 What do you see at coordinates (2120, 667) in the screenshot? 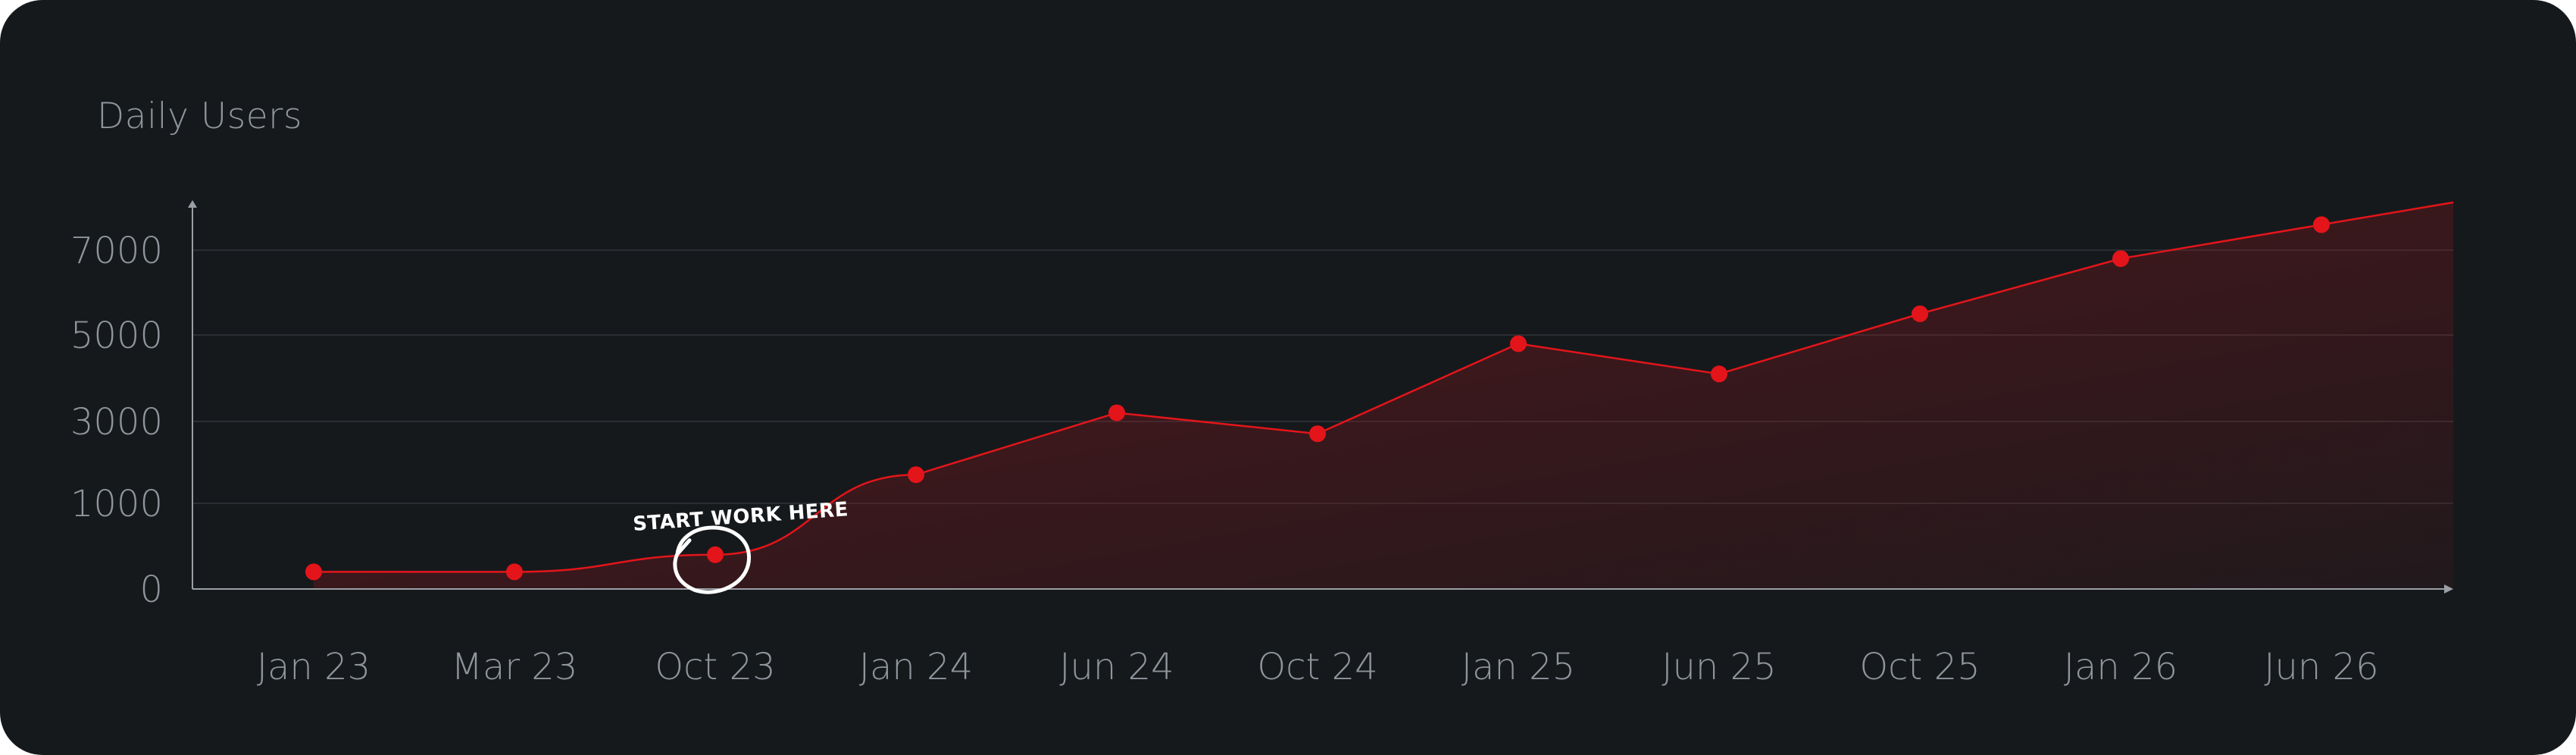
I see `x-tick-label-jan-26: Jan 26` at bounding box center [2120, 667].